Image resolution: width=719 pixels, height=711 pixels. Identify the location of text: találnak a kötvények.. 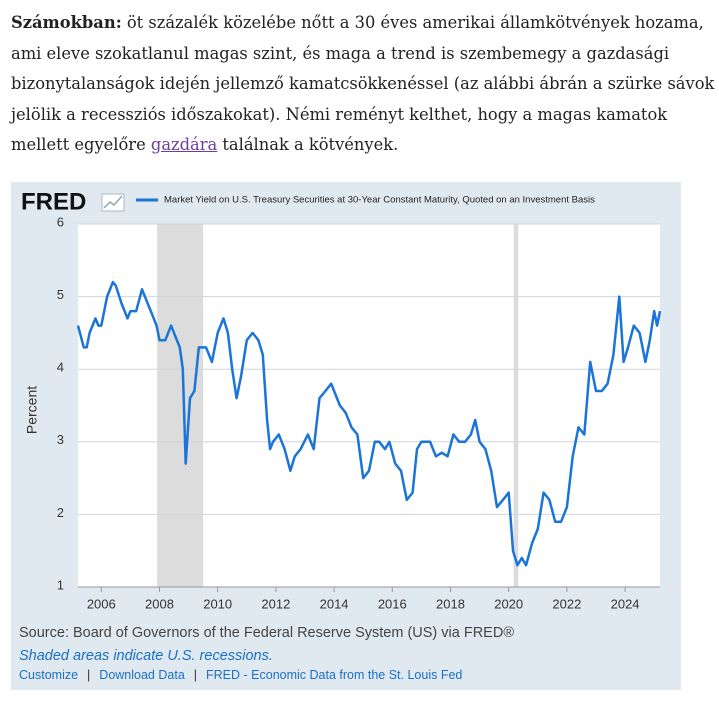
(308, 144).